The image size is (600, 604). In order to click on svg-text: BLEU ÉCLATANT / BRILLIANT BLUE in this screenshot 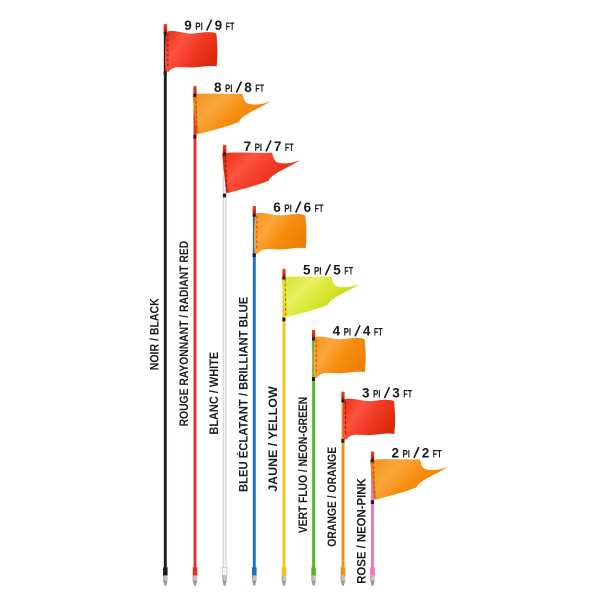, I will do `click(243, 394)`.